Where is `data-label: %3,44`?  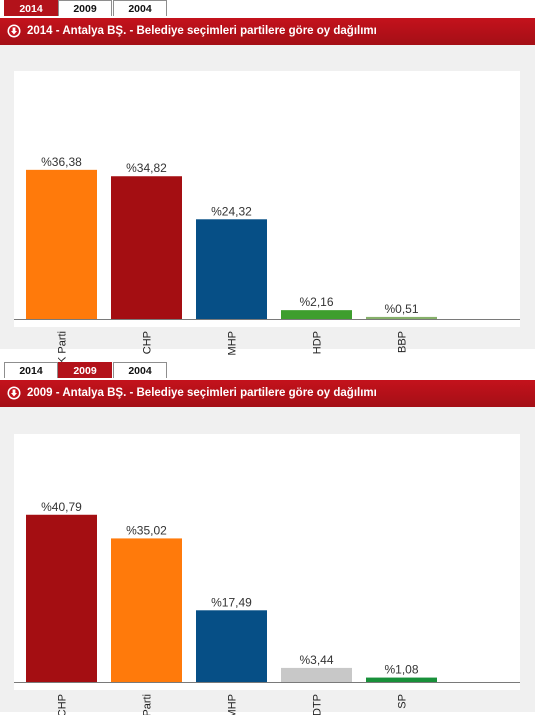 data-label: %3,44 is located at coordinates (316, 660).